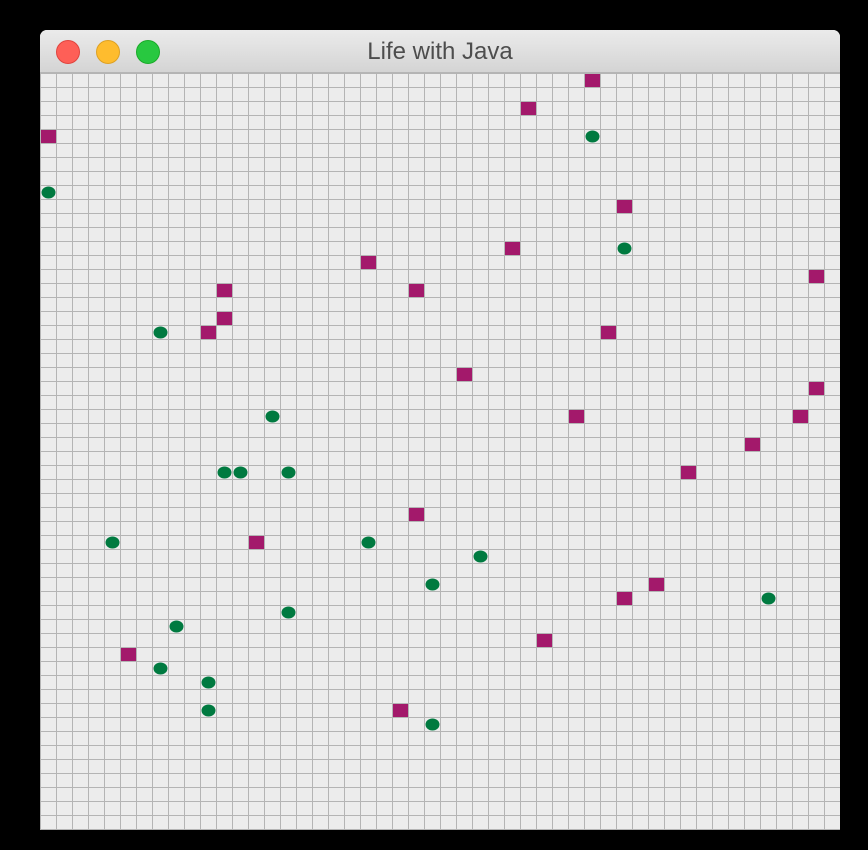 This screenshot has width=868, height=850. Describe the element at coordinates (68, 52) in the screenshot. I see `close-window-button` at that location.